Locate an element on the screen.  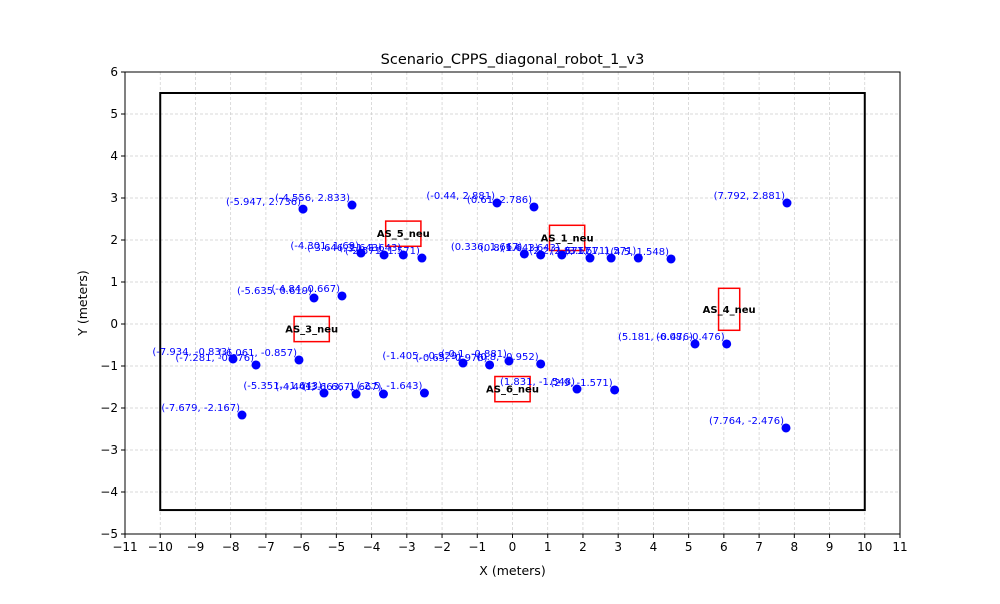
chart-title: Scenario_CPPS_diagonal_robot_1_v3 is located at coordinates (513, 60).